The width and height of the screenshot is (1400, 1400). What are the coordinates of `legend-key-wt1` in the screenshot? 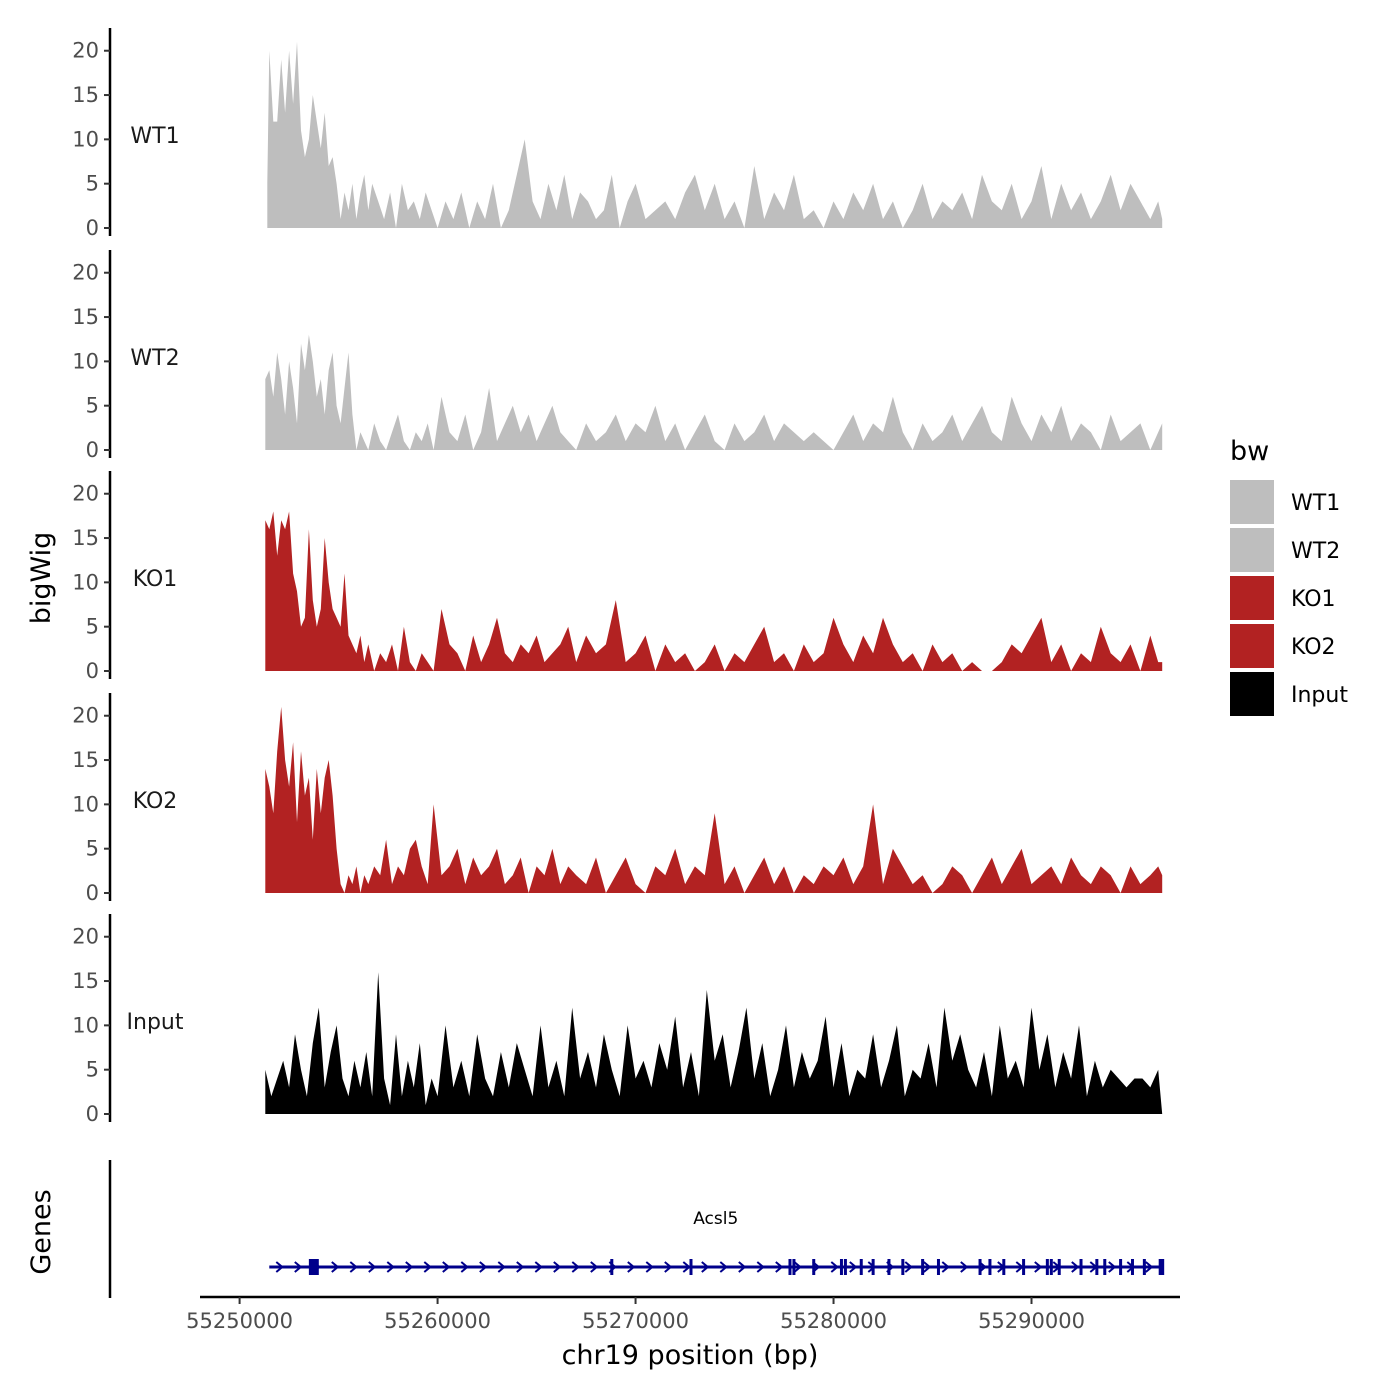 It's located at (1252, 502).